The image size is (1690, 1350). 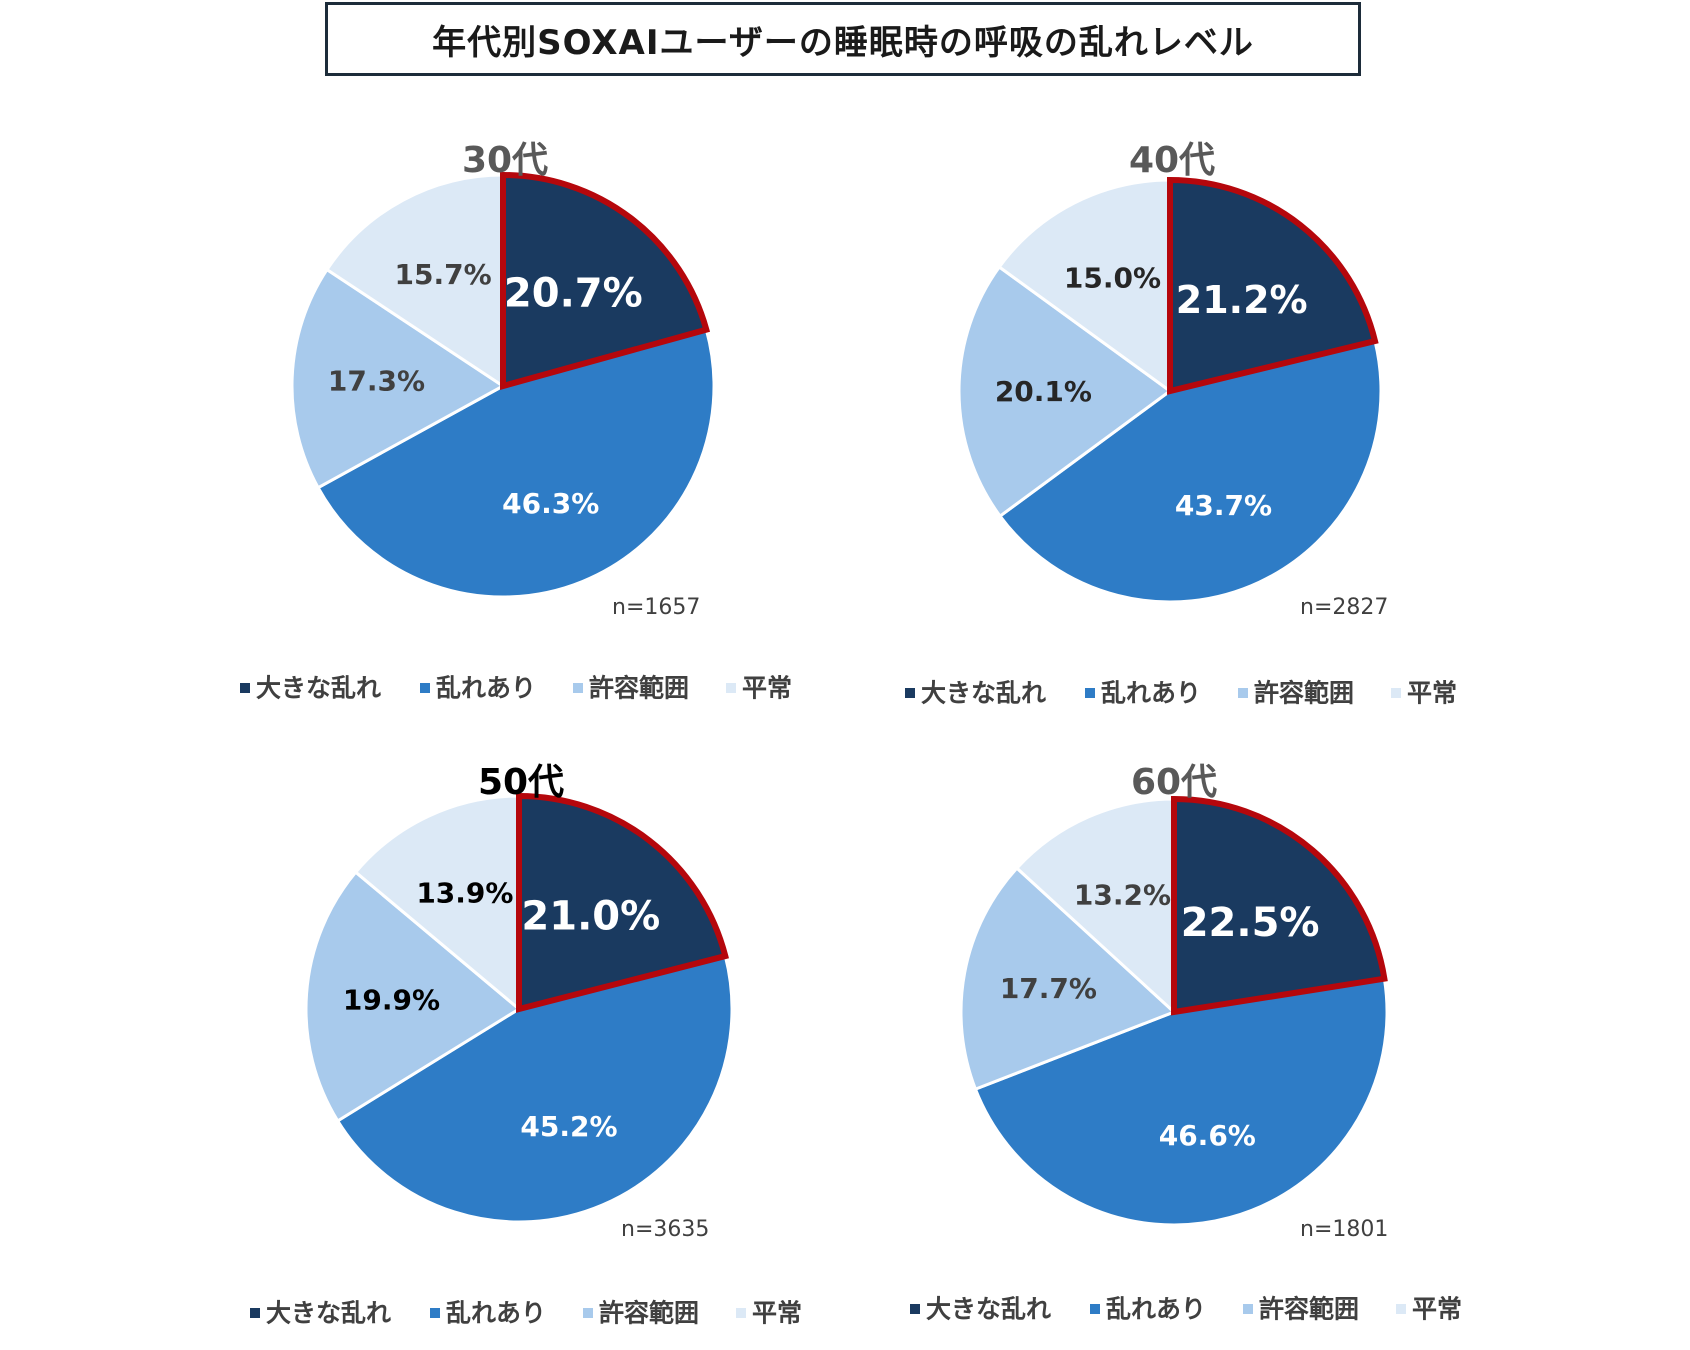 What do you see at coordinates (443, 274) in the screenshot?
I see `pie-value-label: 15.7%` at bounding box center [443, 274].